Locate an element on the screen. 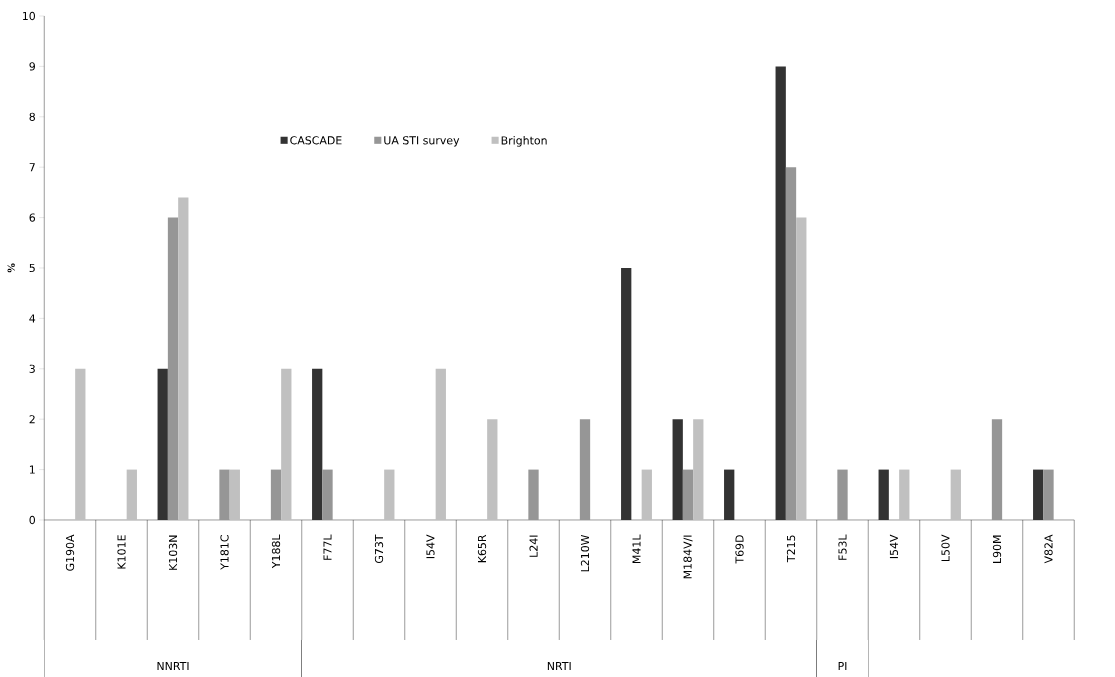 This screenshot has width=1115, height=677. legend-label: CASCADE is located at coordinates (316, 140).